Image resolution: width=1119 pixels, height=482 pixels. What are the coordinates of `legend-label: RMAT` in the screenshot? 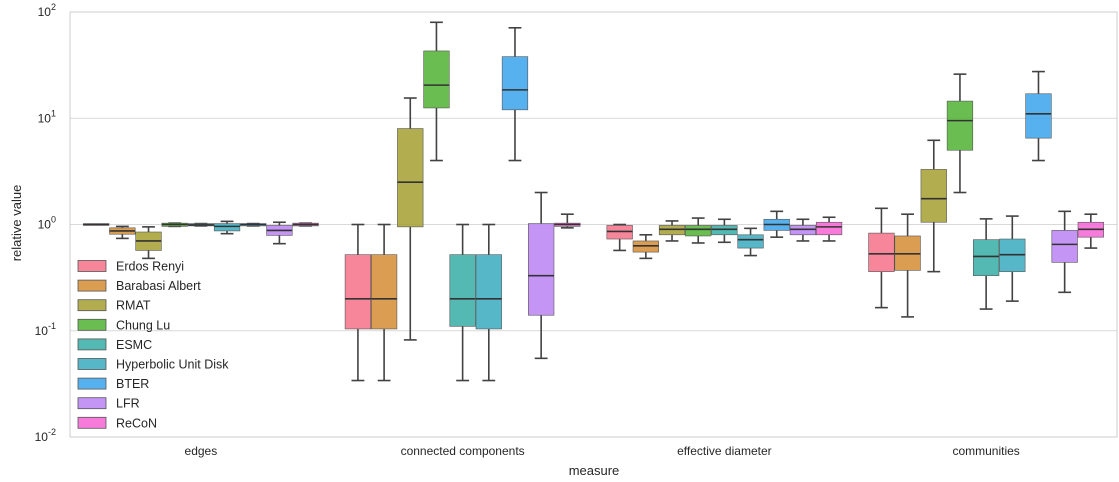 It's located at (133, 306).